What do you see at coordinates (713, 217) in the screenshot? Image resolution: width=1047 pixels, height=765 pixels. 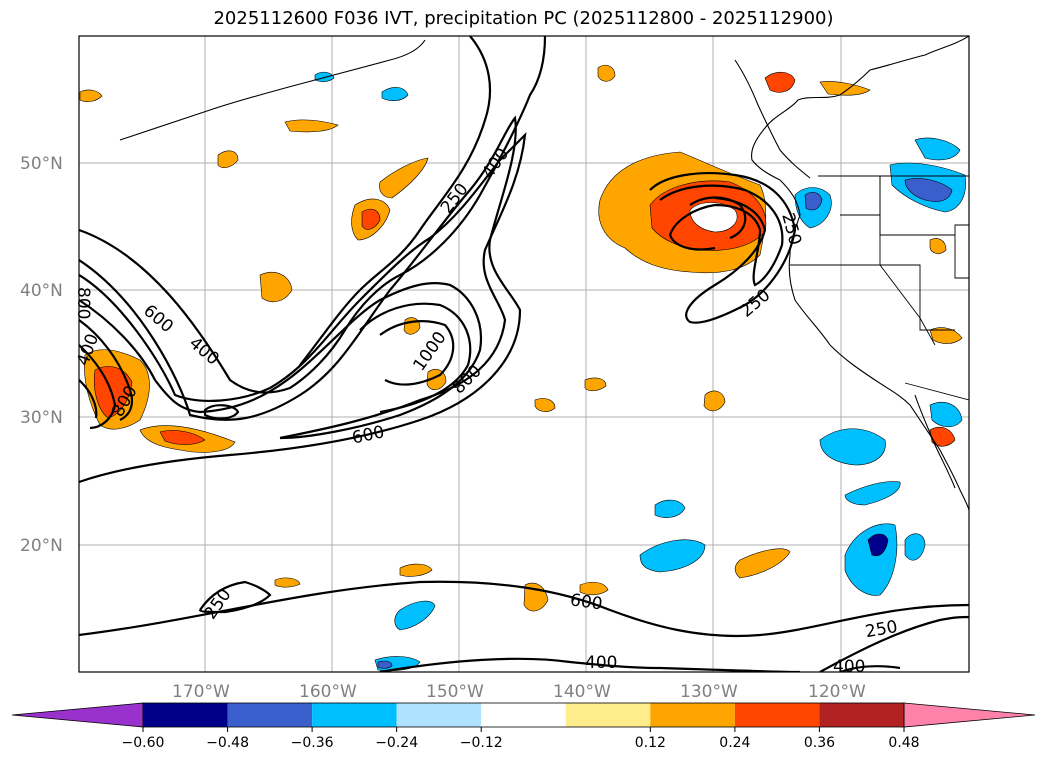 I see `precip-blob-nw-inner` at bounding box center [713, 217].